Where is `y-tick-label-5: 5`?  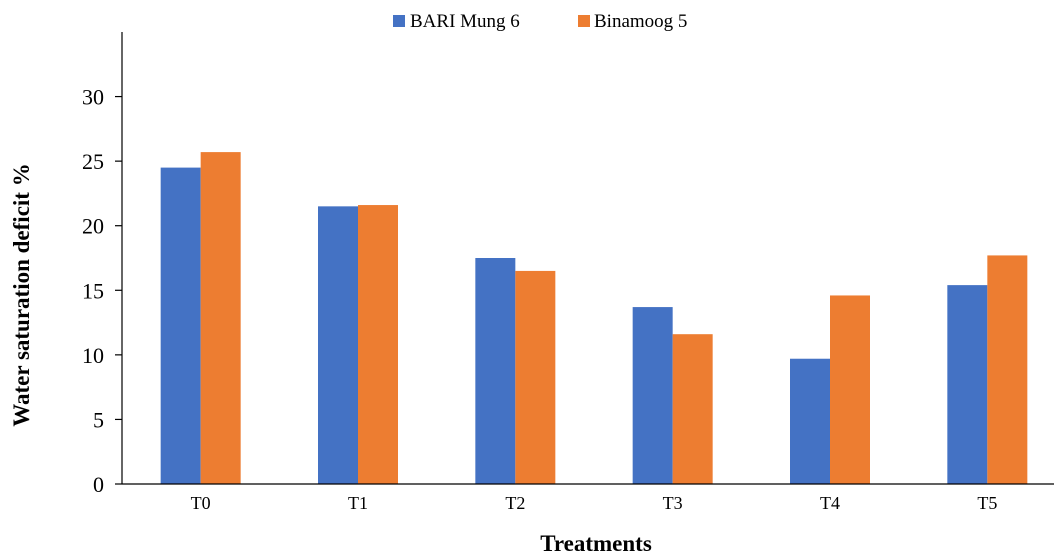 y-tick-label-5: 5 is located at coordinates (98, 419).